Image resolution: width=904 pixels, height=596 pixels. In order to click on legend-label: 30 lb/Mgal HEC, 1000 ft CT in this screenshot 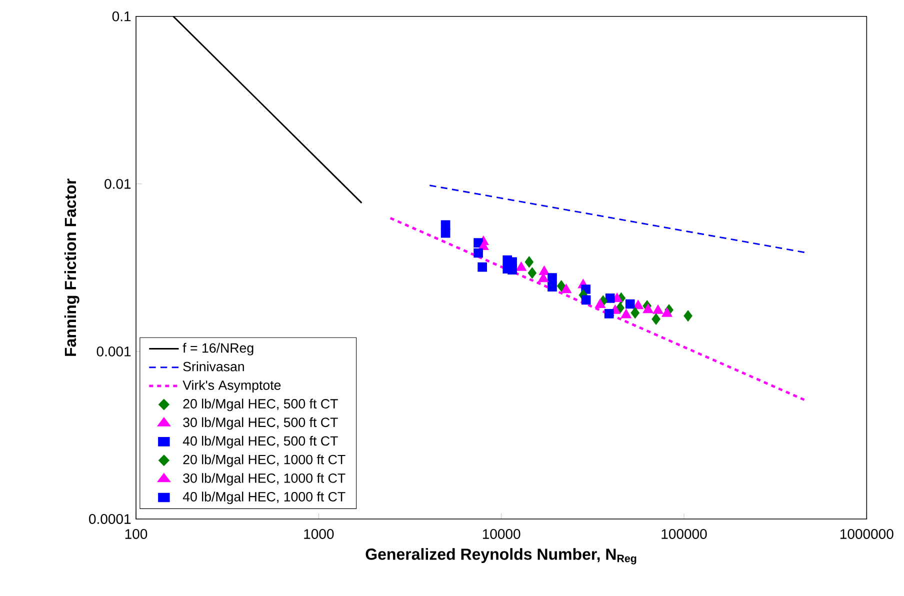, I will do `click(264, 479)`.